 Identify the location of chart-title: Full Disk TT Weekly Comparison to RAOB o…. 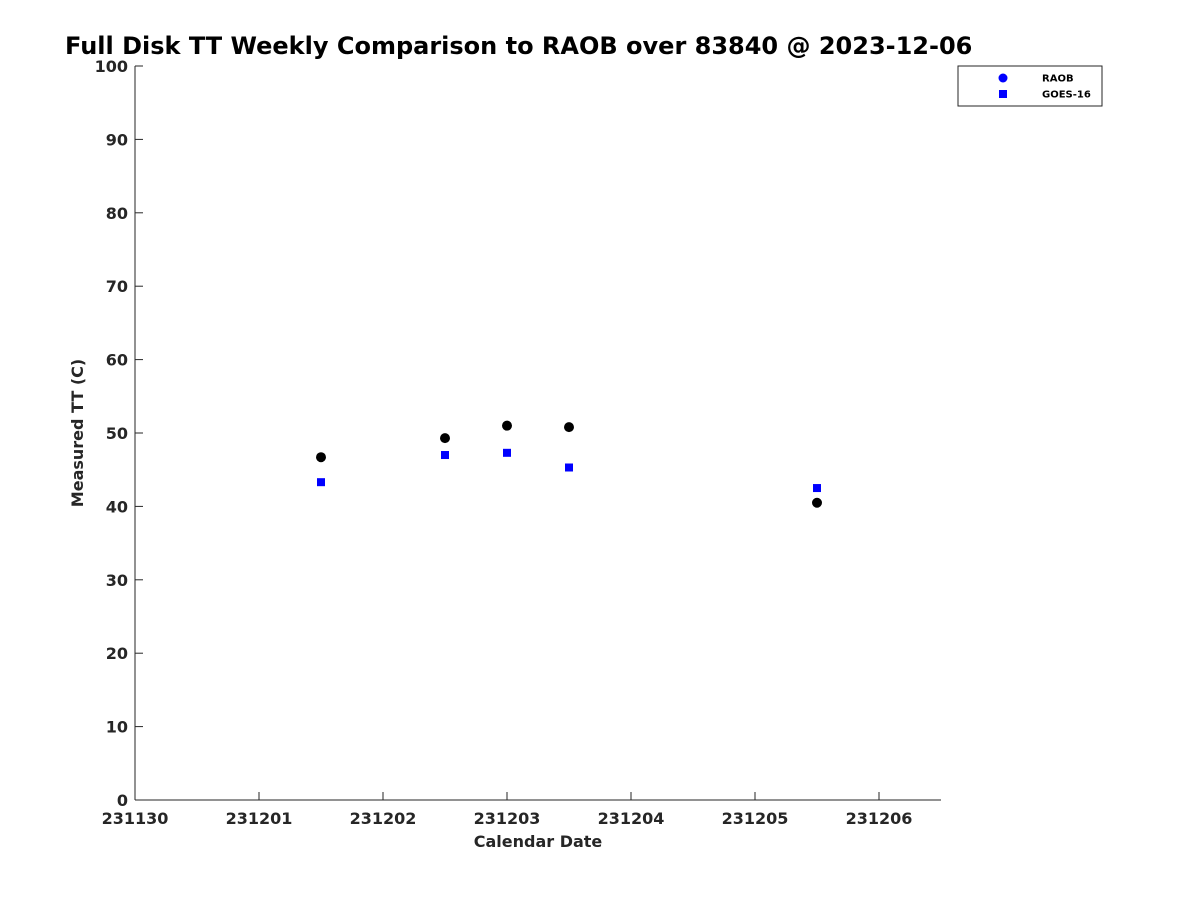
(518, 46).